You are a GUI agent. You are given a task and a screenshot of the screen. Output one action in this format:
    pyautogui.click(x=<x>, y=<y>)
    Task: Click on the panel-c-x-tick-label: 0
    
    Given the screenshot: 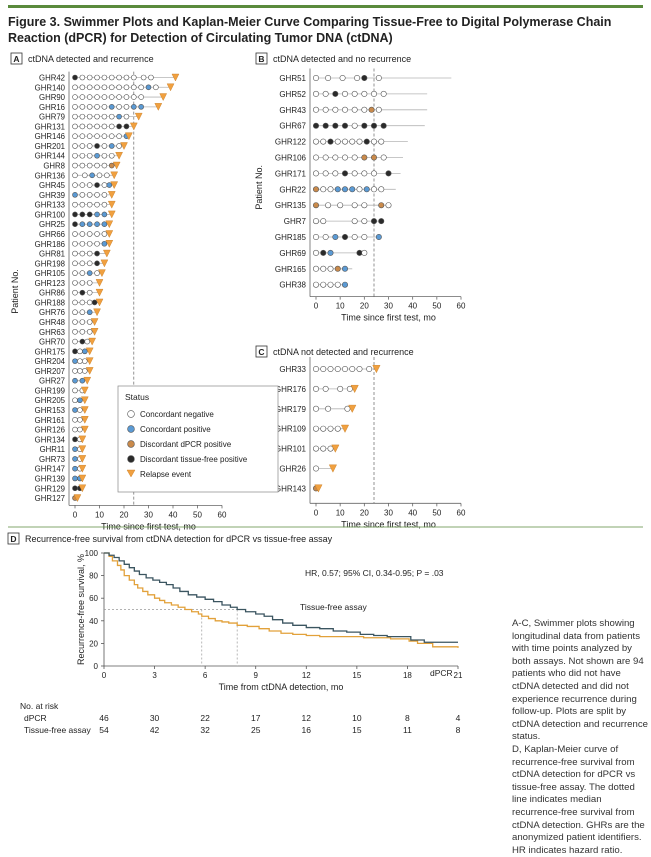 What is the action you would take?
    pyautogui.click(x=316, y=512)
    